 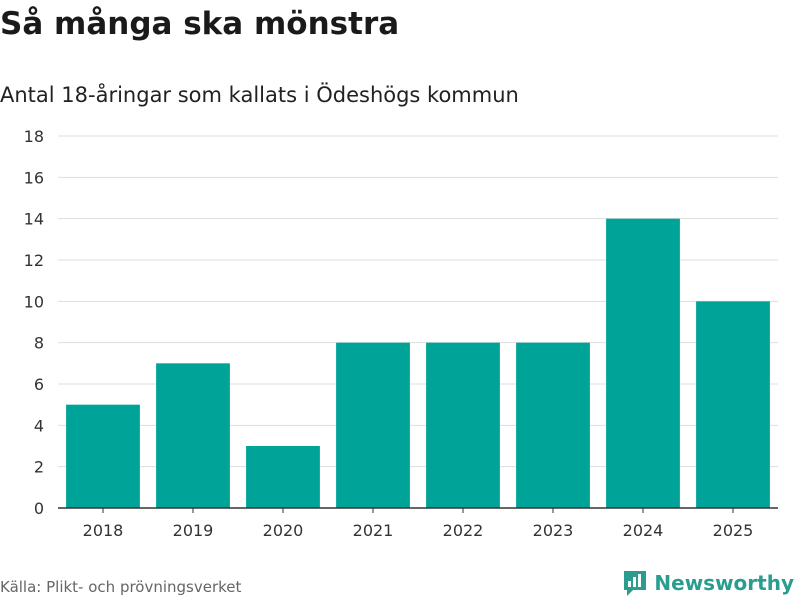 What do you see at coordinates (193, 435) in the screenshot?
I see `bar-2019` at bounding box center [193, 435].